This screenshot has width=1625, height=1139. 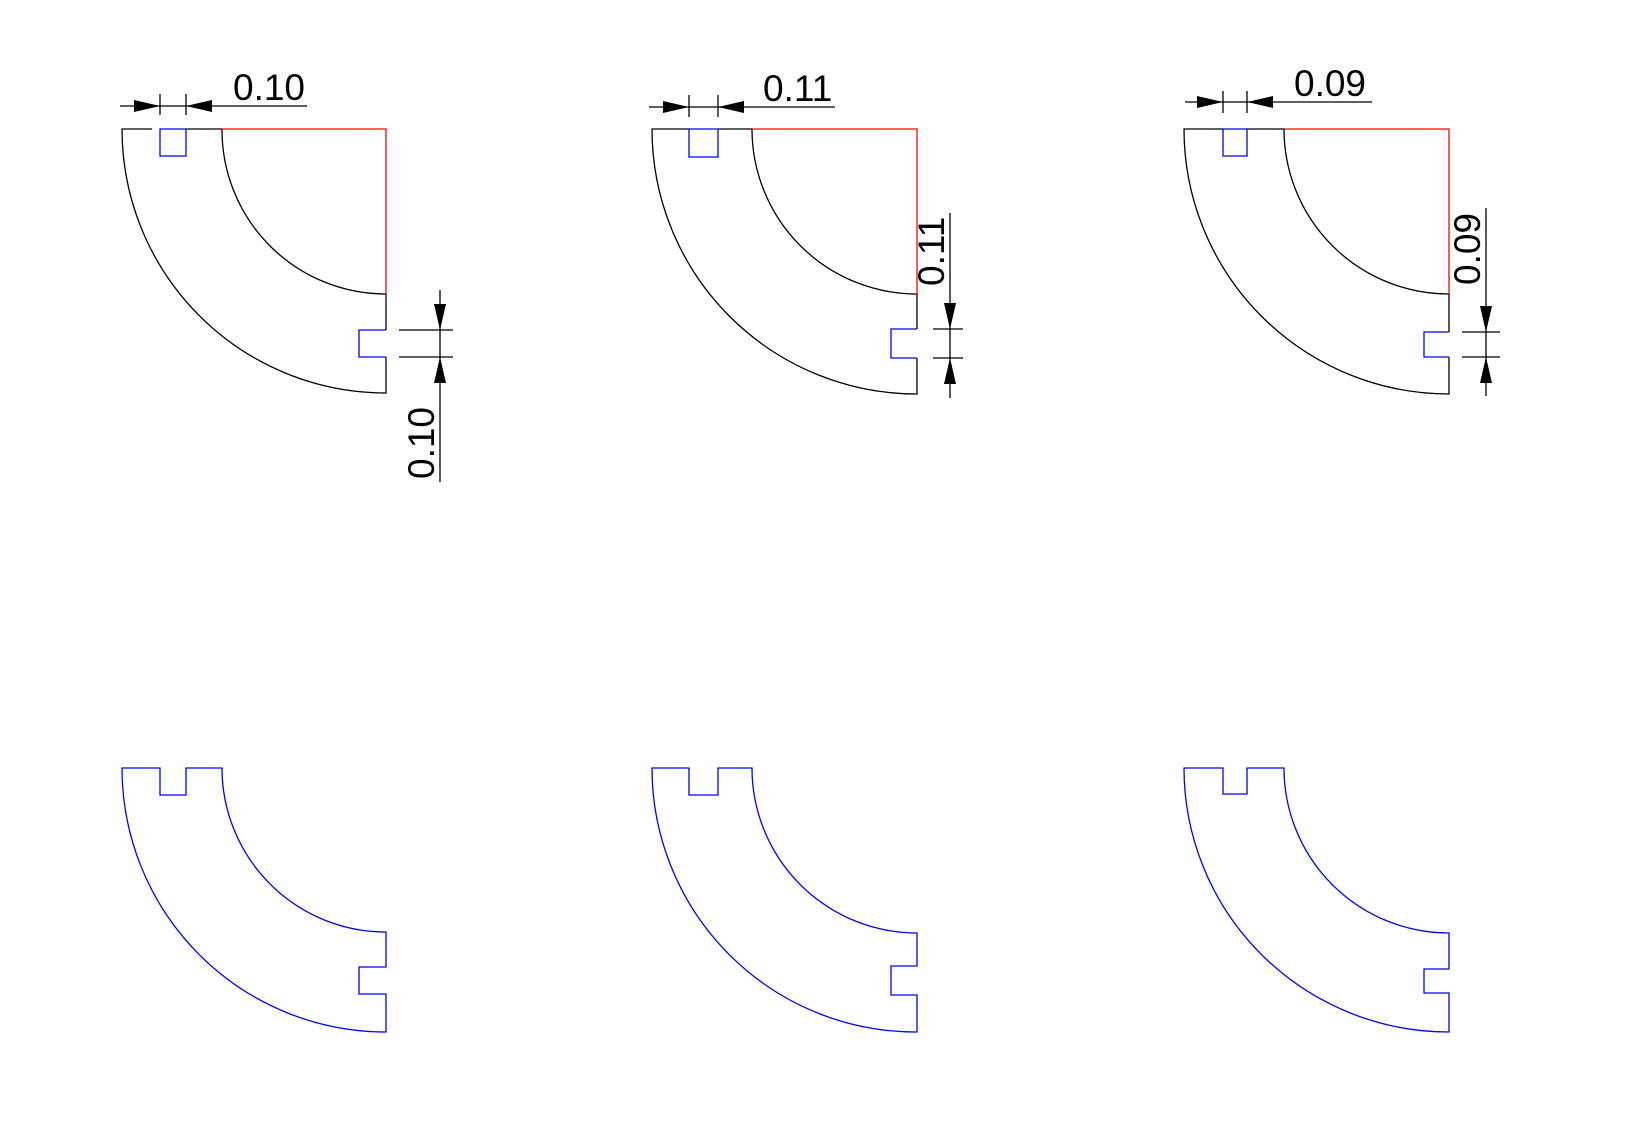 I want to click on part-2-outline, so click(x=784, y=261).